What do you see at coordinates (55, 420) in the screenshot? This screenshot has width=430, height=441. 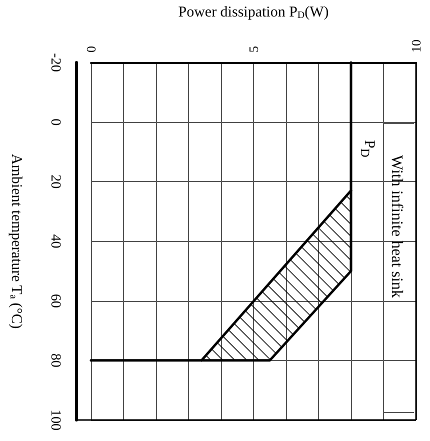 I see `y-tick-label: 100` at bounding box center [55, 420].